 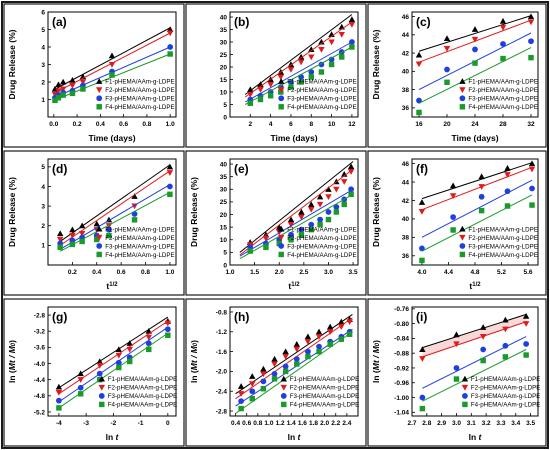 What do you see at coordinates (313, 423) in the screenshot?
I see `x-tick-label: 1.8` at bounding box center [313, 423].